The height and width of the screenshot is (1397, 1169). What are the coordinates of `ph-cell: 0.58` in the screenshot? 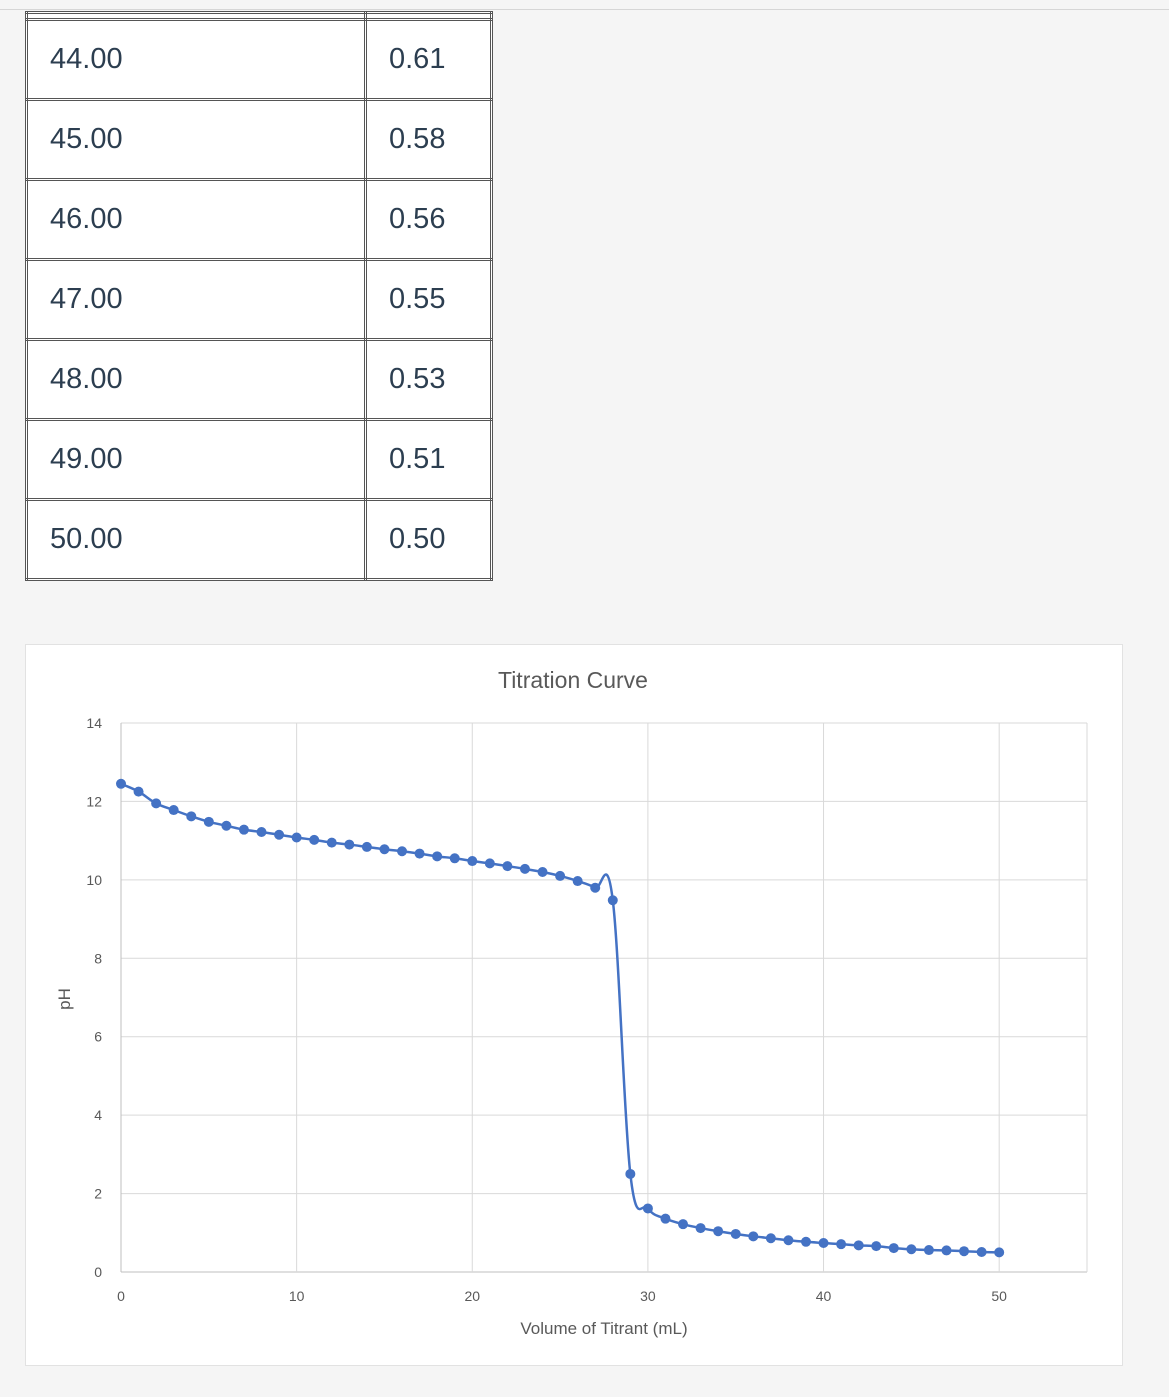 It's located at (428, 139).